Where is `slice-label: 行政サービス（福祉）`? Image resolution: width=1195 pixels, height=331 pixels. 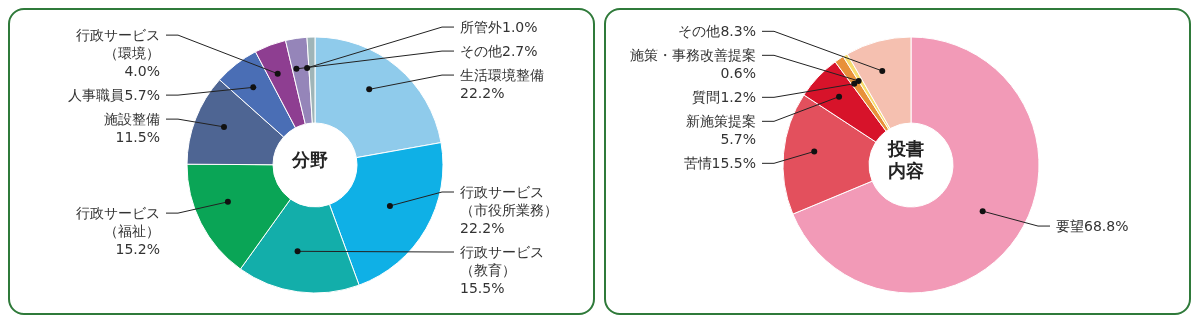
slice-label: 行政サービス（福祉） is located at coordinates (118, 222).